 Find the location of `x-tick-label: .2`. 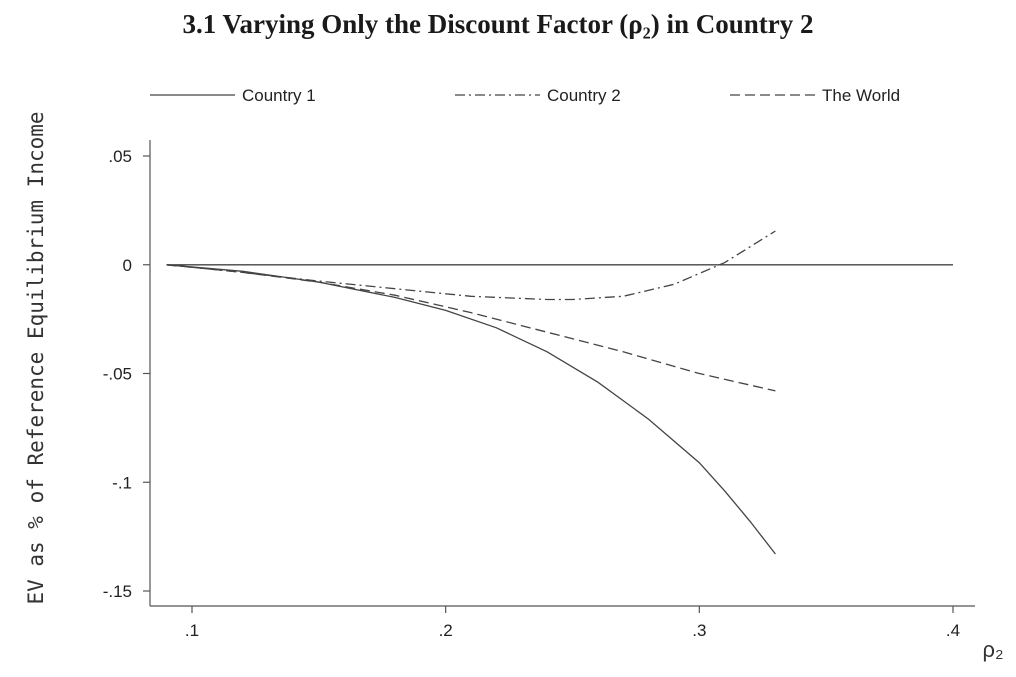

x-tick-label: .2 is located at coordinates (446, 630).